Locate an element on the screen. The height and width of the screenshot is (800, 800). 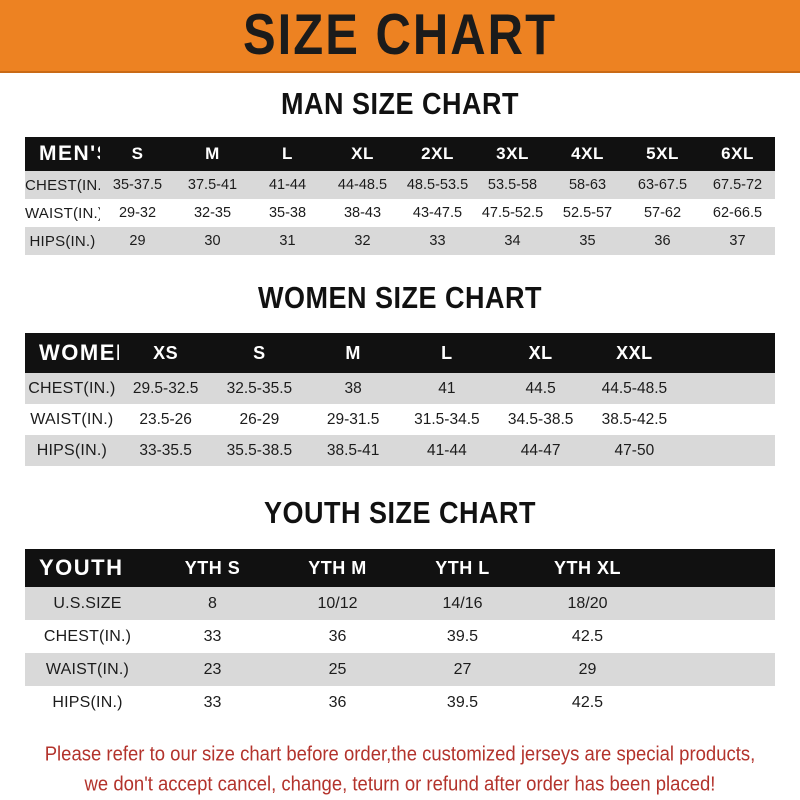
table-row: HIPS(IN.) 29 30 31 32 33 34 35 36 37 is located at coordinates (400, 241).